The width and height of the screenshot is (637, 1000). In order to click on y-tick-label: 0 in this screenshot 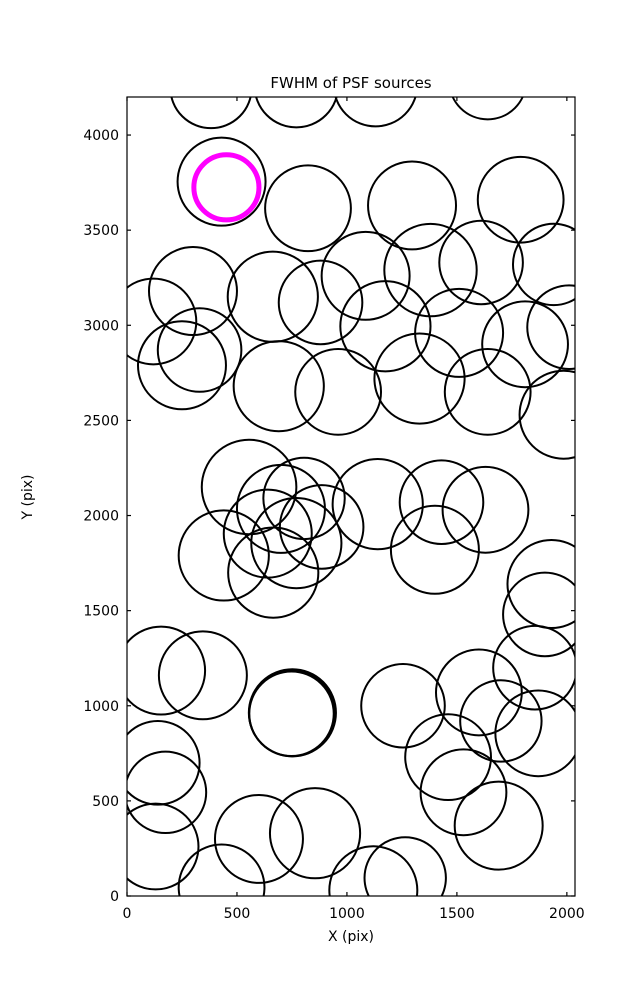, I will do `click(114, 897)`.